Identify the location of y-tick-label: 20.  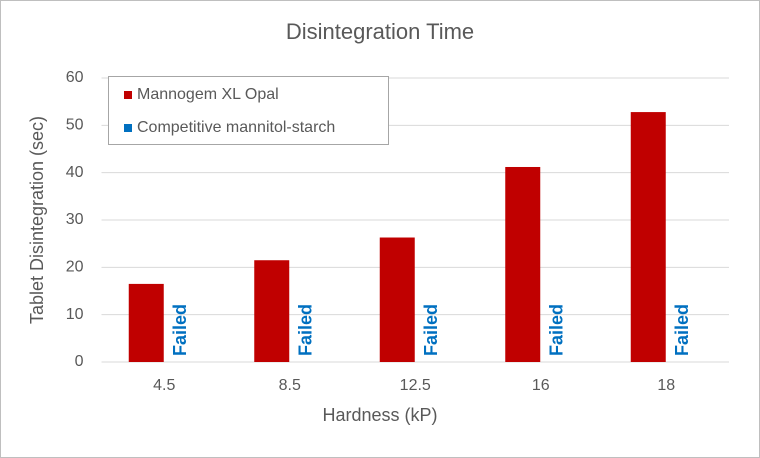
(75, 267).